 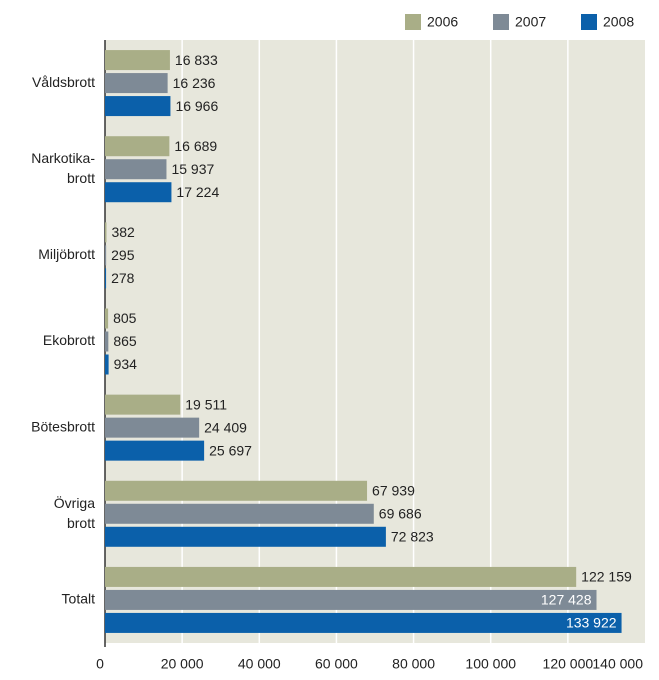 I want to click on y-tick-label: Narkotika-brott, so click(x=63, y=168).